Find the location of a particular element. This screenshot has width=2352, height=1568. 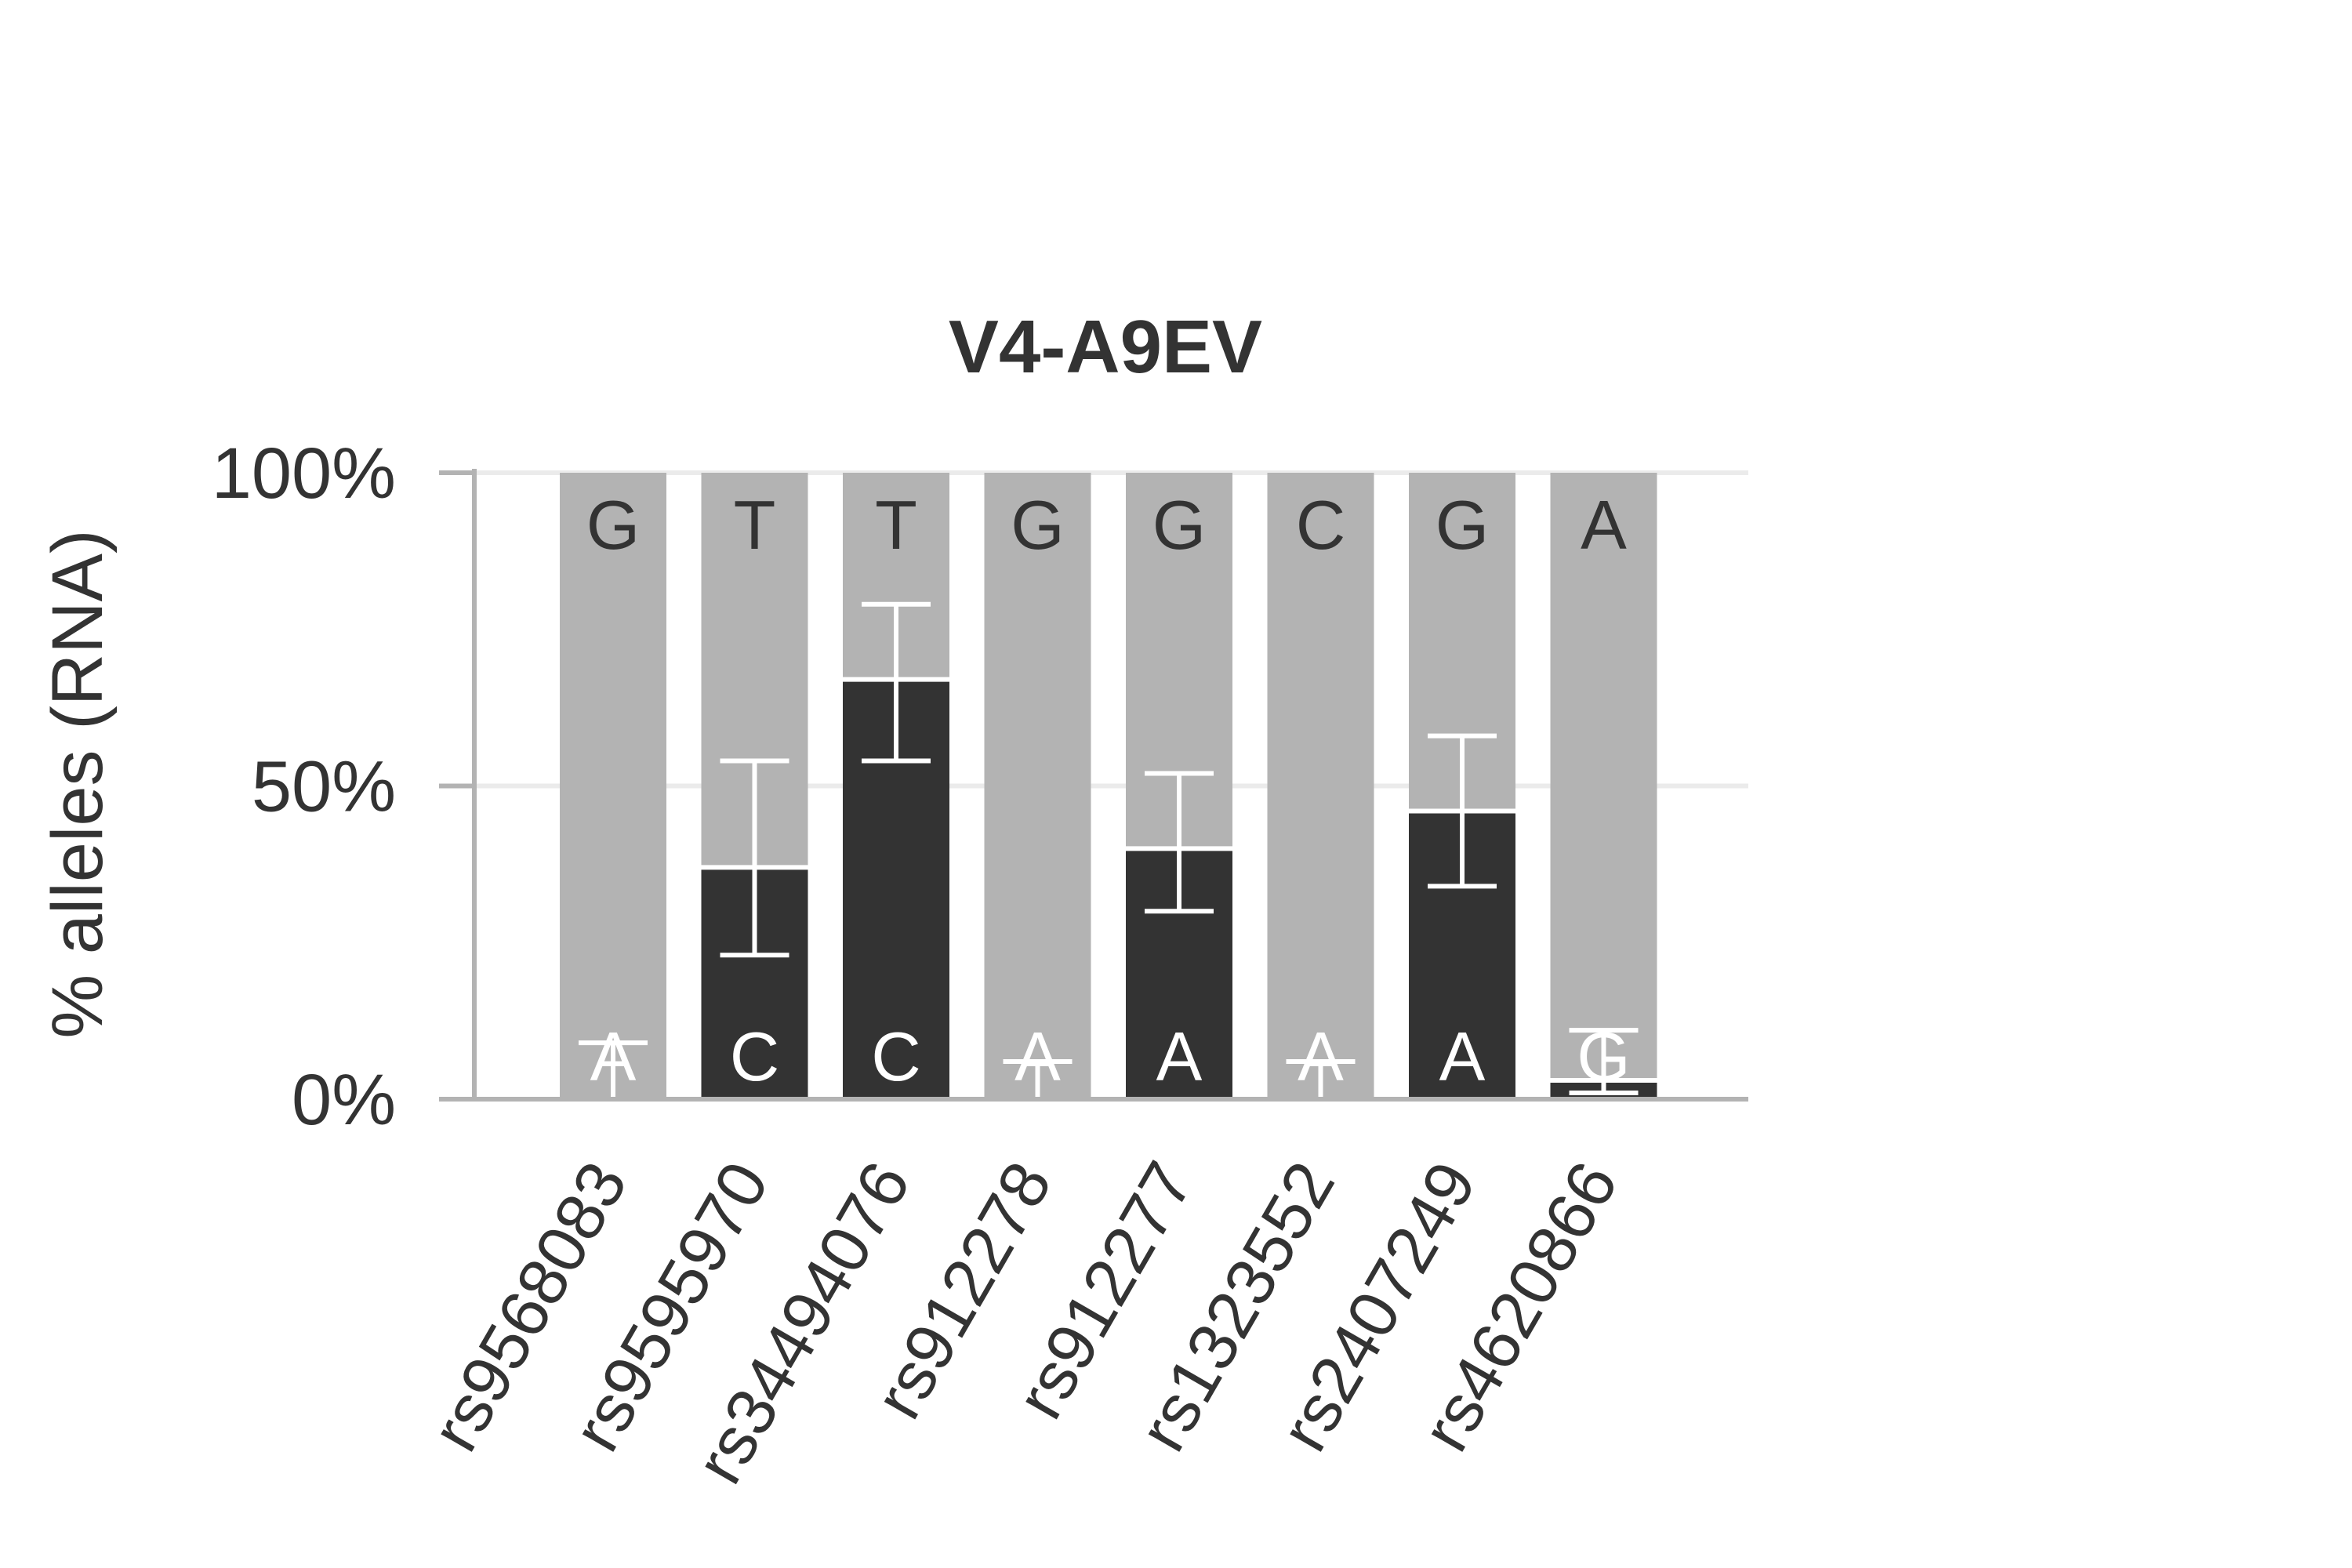

y-tick-label: 0% is located at coordinates (344, 1100).